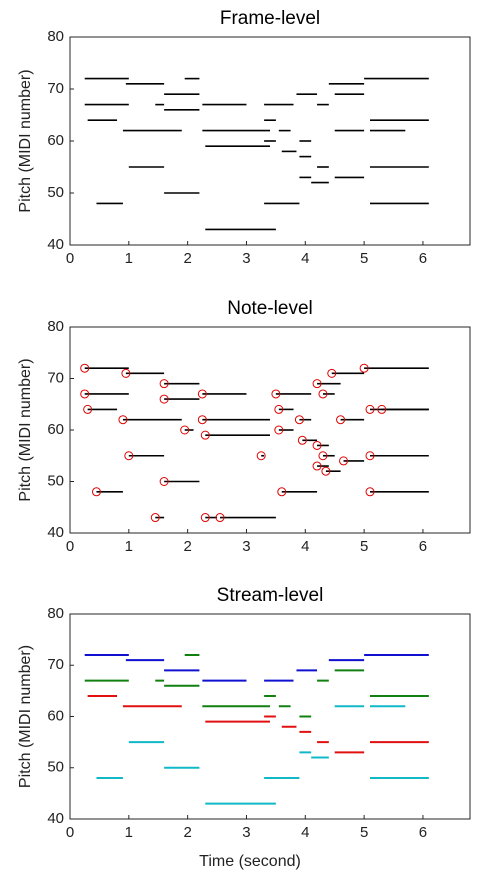  I want to click on chart-title: Stream-level, so click(270, 595).